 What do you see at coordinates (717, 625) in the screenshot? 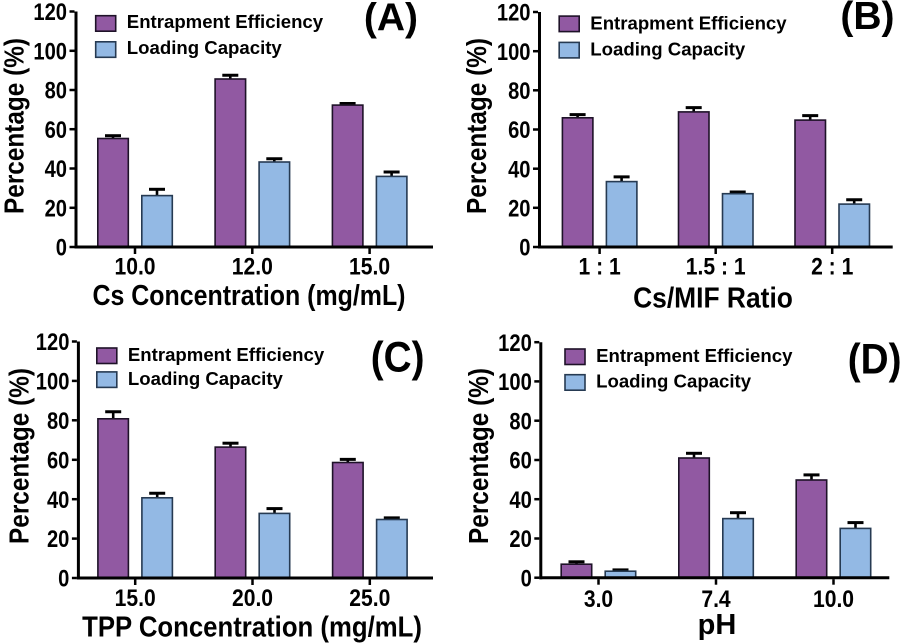
I see `svg-text: pH` at bounding box center [717, 625].